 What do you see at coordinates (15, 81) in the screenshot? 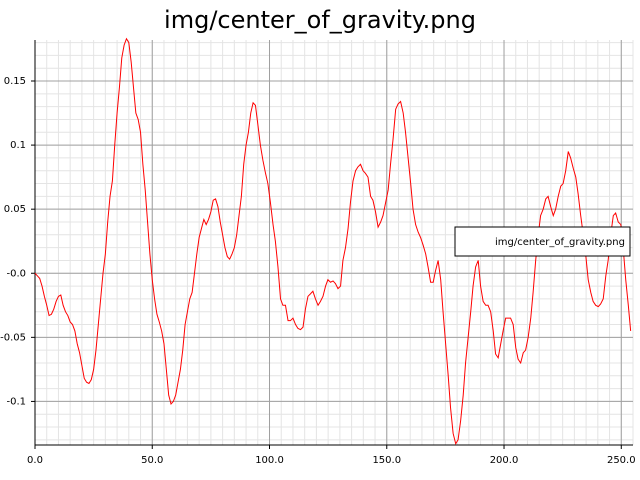
I see `y-tick-label: 0.15` at bounding box center [15, 81].